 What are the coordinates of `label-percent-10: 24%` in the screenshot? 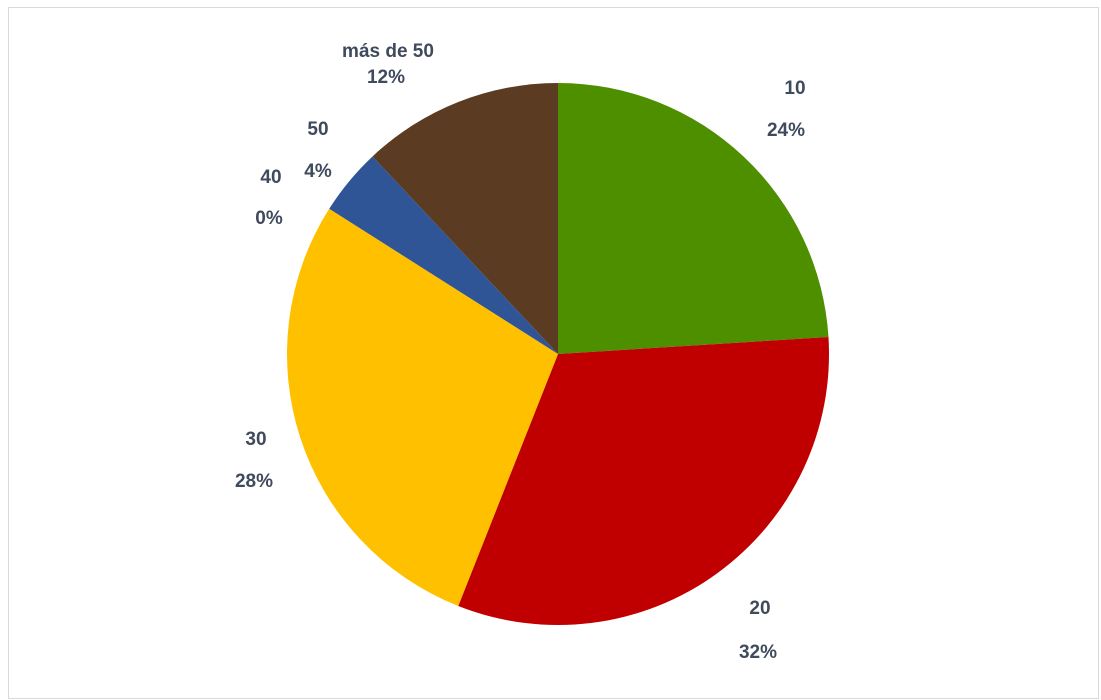 It's located at (786, 130).